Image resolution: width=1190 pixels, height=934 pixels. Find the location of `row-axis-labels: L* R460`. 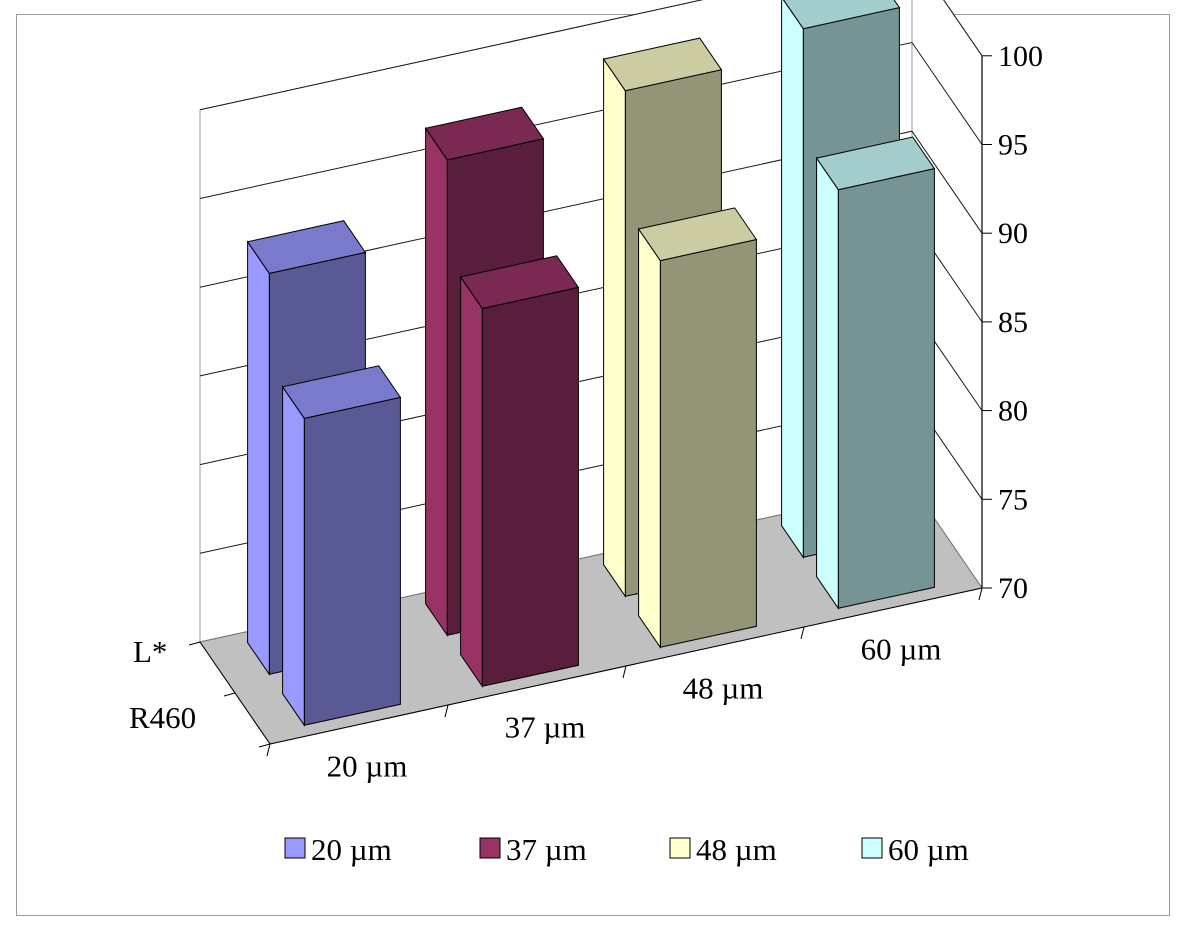

row-axis-labels: L* R460 is located at coordinates (162, 684).